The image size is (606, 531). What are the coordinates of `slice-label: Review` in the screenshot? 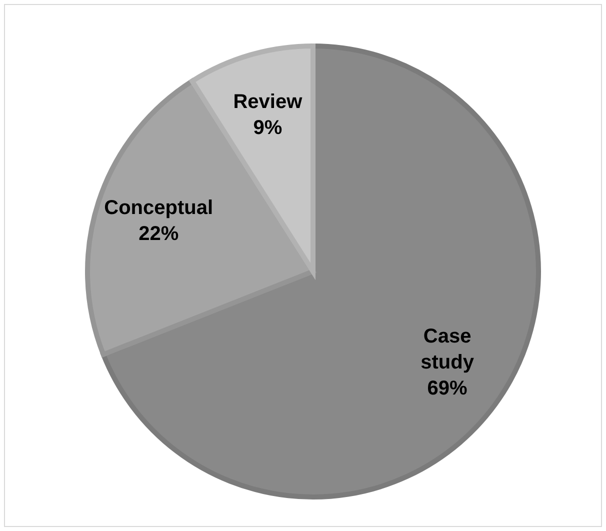 It's located at (268, 102).